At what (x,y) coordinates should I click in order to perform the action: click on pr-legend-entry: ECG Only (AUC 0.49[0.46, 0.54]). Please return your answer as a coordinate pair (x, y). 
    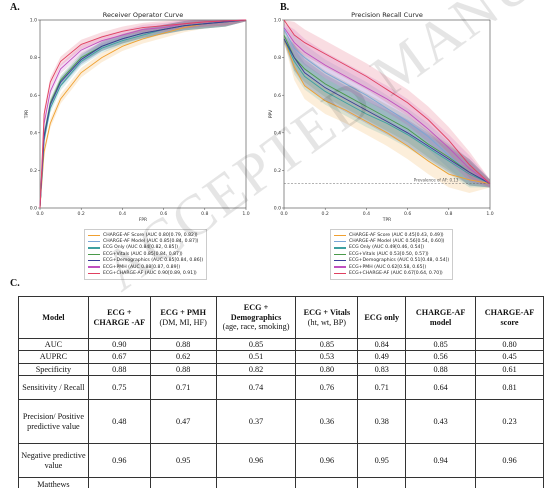
    Looking at the image, I should click on (391, 248).